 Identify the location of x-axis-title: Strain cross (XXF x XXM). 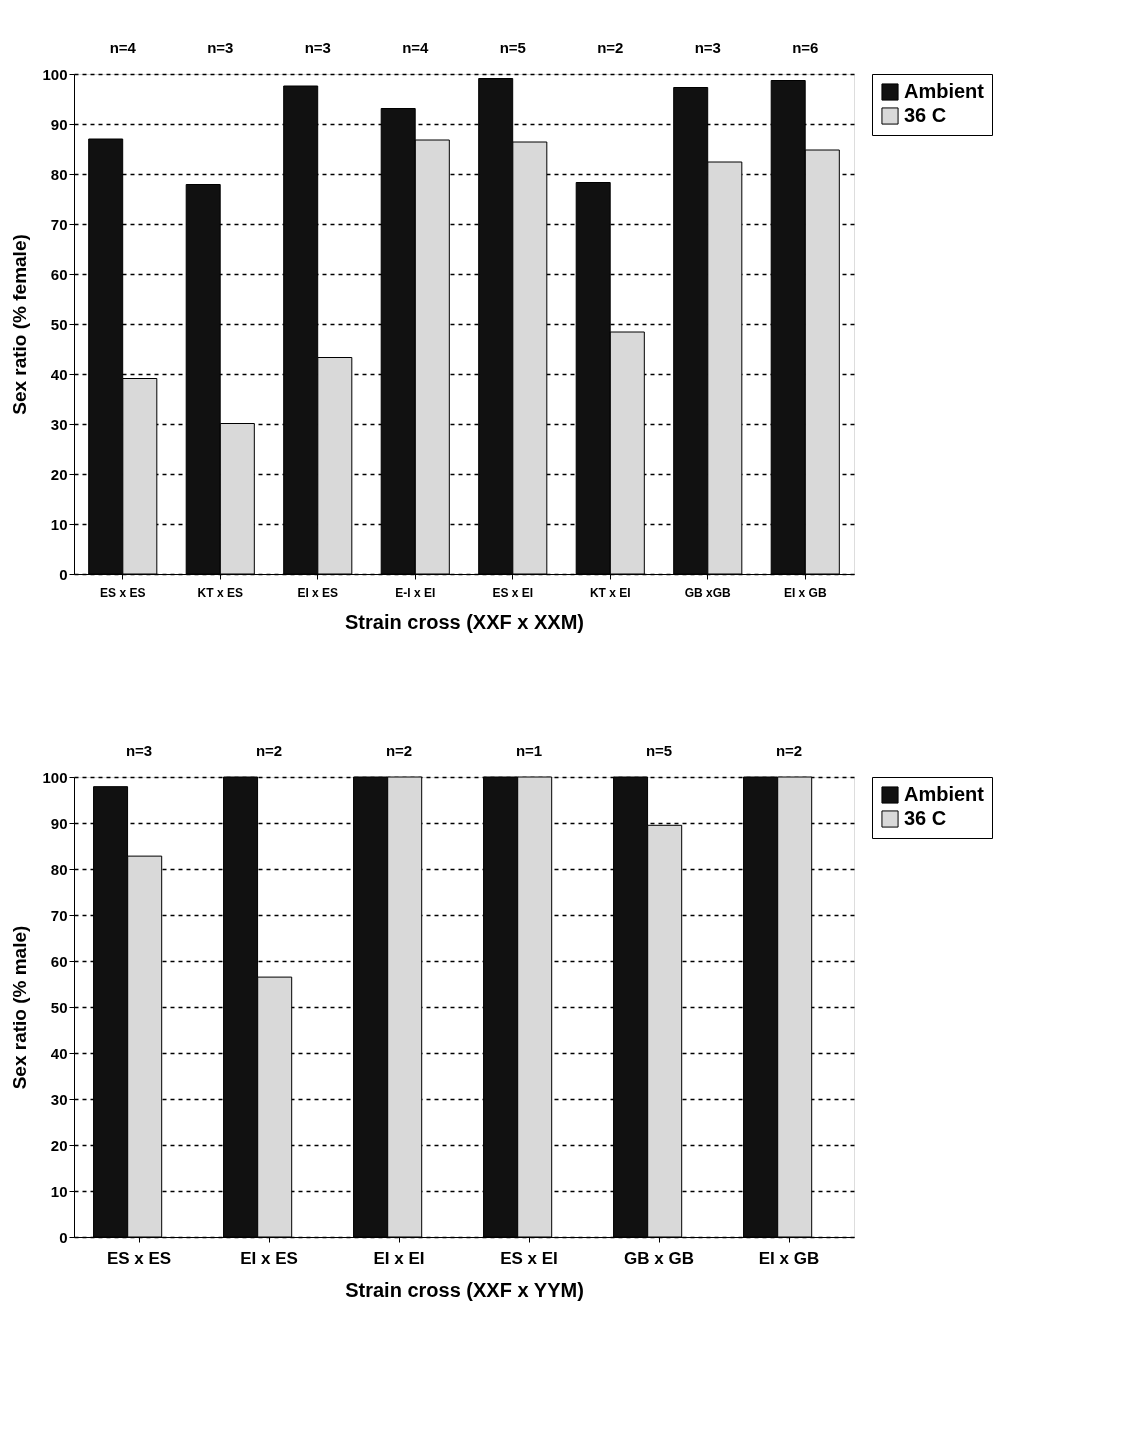
(464, 621).